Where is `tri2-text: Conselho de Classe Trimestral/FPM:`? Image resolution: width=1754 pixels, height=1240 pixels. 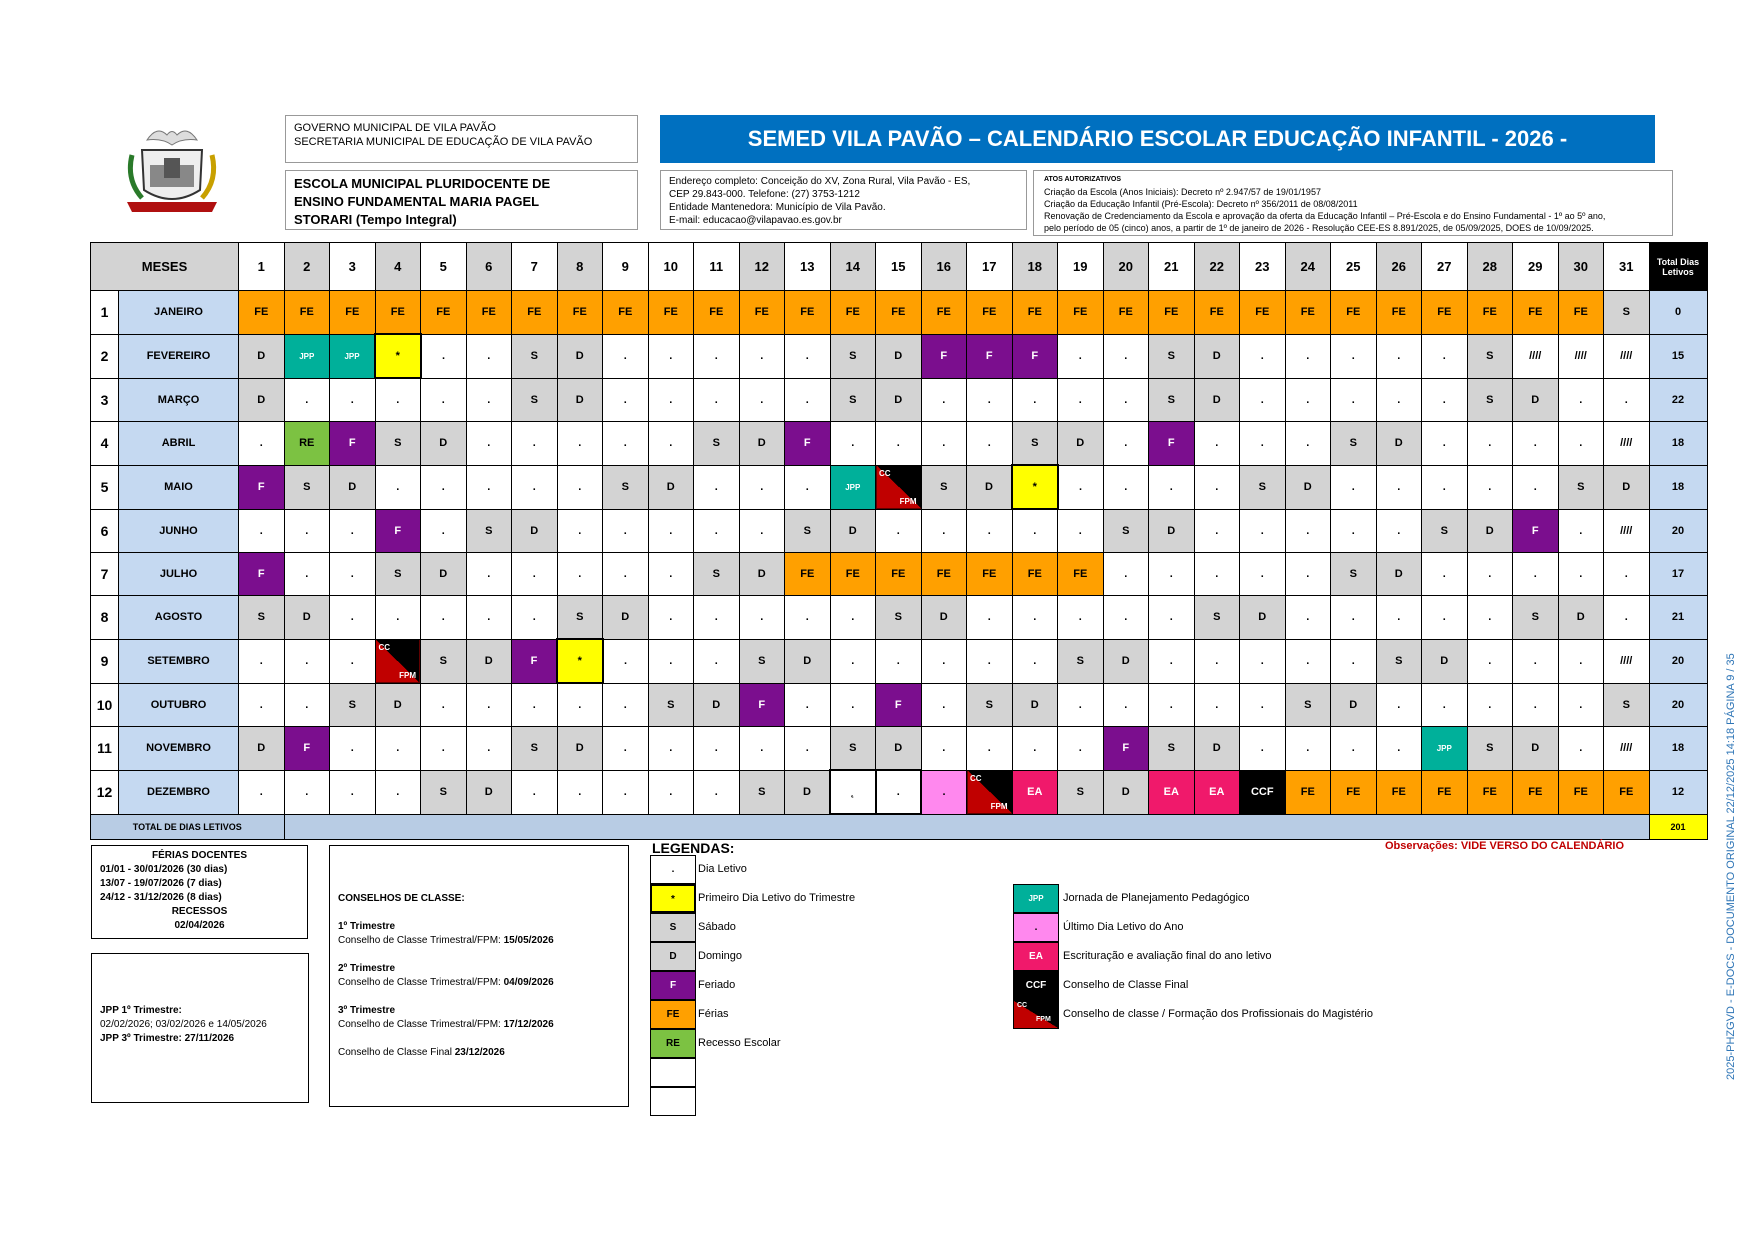
tri2-text: Conselho de Classe Trimestral/FPM: is located at coordinates (421, 982).